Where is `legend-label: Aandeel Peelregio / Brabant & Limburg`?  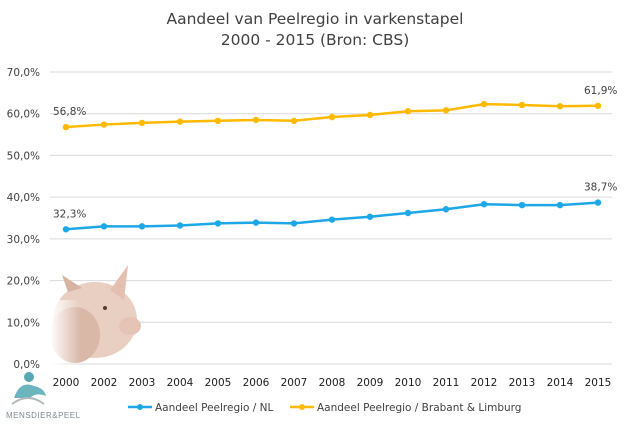
legend-label: Aandeel Peelregio / Brabant & Limburg is located at coordinates (419, 408).